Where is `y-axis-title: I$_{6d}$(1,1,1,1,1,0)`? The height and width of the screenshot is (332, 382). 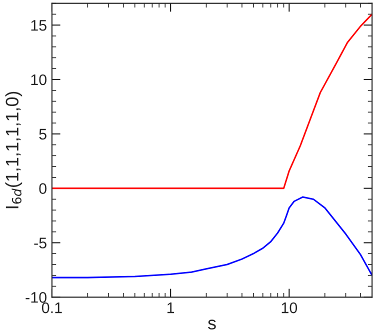 y-axis-title: I$_{6d}$(1,1,1,1,1,0) is located at coordinates (13, 150).